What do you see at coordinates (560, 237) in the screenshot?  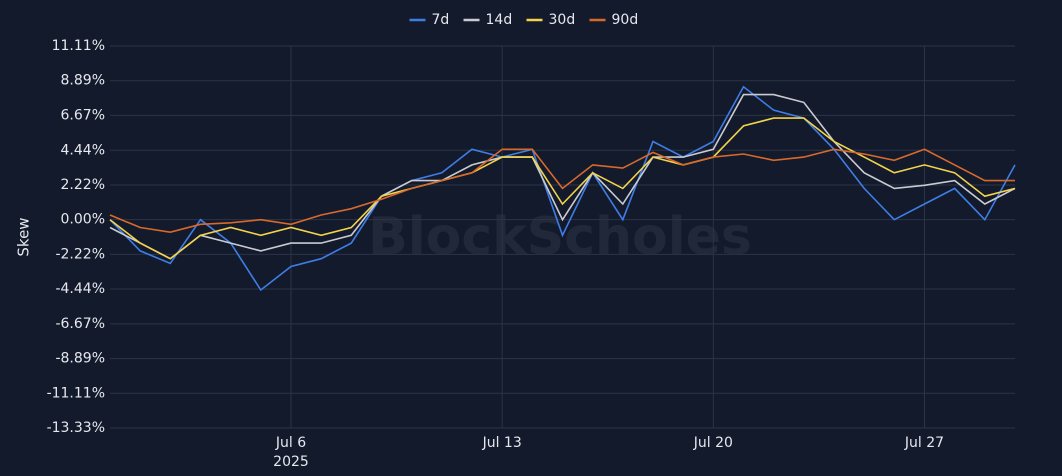 I see `watermark: BlockScholes` at bounding box center [560, 237].